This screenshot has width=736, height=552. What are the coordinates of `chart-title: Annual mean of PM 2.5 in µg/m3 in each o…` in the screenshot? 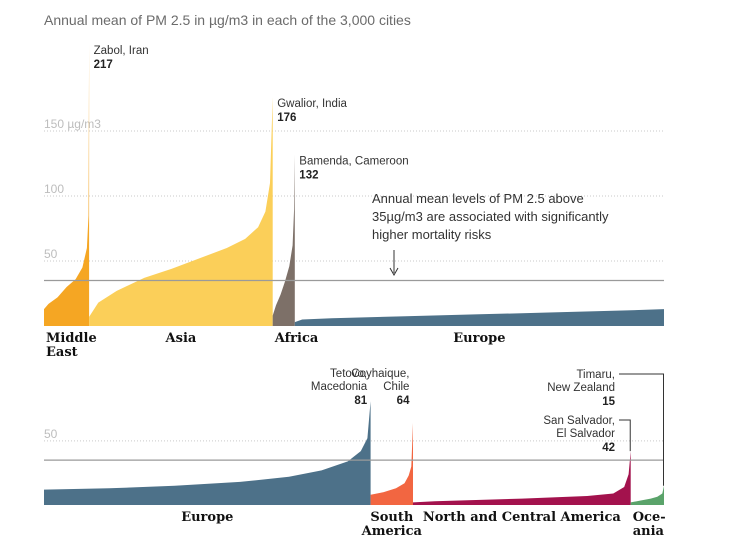 It's located at (227, 20).